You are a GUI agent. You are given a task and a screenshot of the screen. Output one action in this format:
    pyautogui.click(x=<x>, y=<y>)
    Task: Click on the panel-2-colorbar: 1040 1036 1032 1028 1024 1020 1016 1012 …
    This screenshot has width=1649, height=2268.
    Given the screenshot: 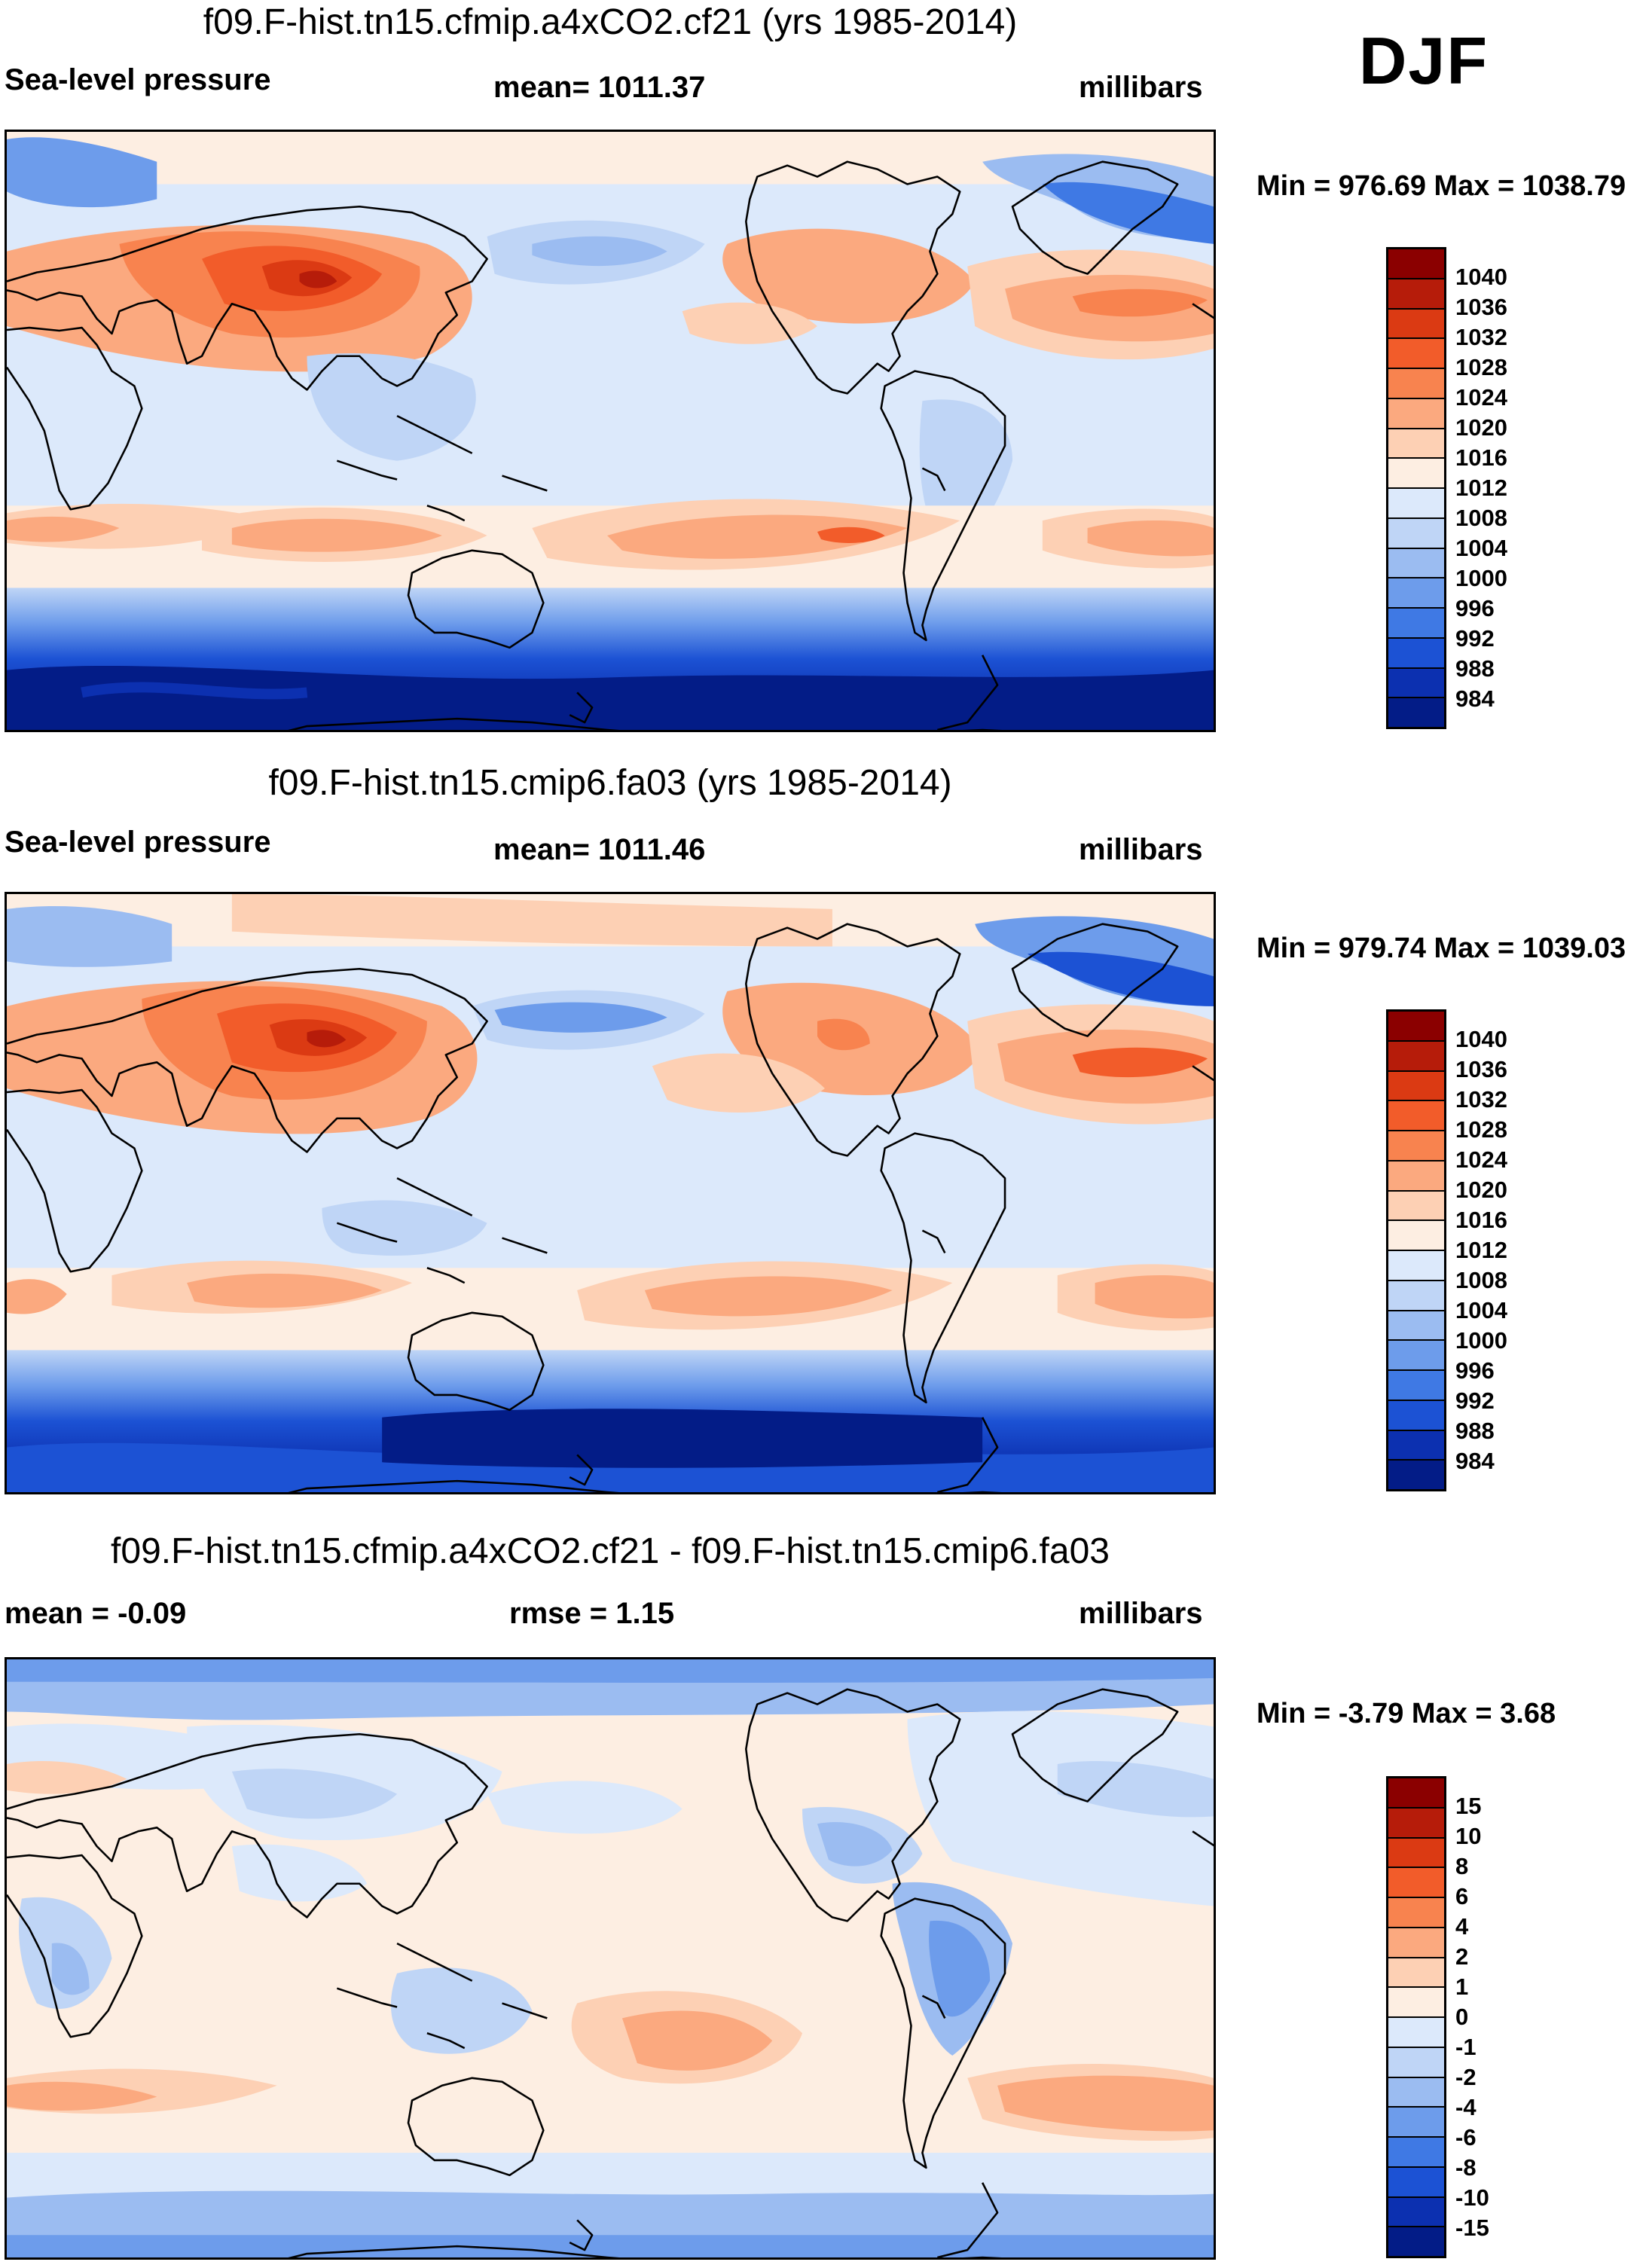 What is the action you would take?
    pyautogui.click(x=1446, y=1250)
    